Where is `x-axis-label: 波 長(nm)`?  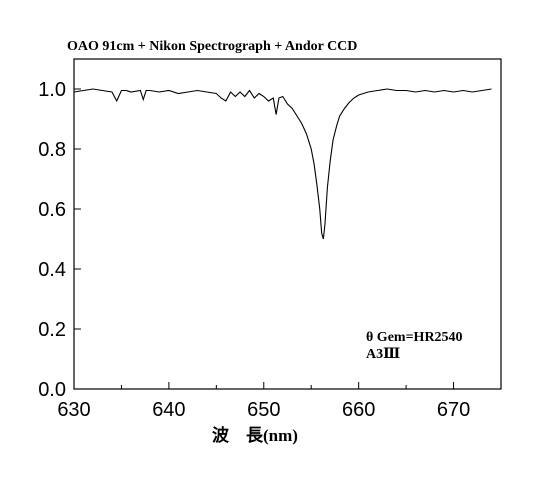 x-axis-label: 波 長(nm) is located at coordinates (255, 435).